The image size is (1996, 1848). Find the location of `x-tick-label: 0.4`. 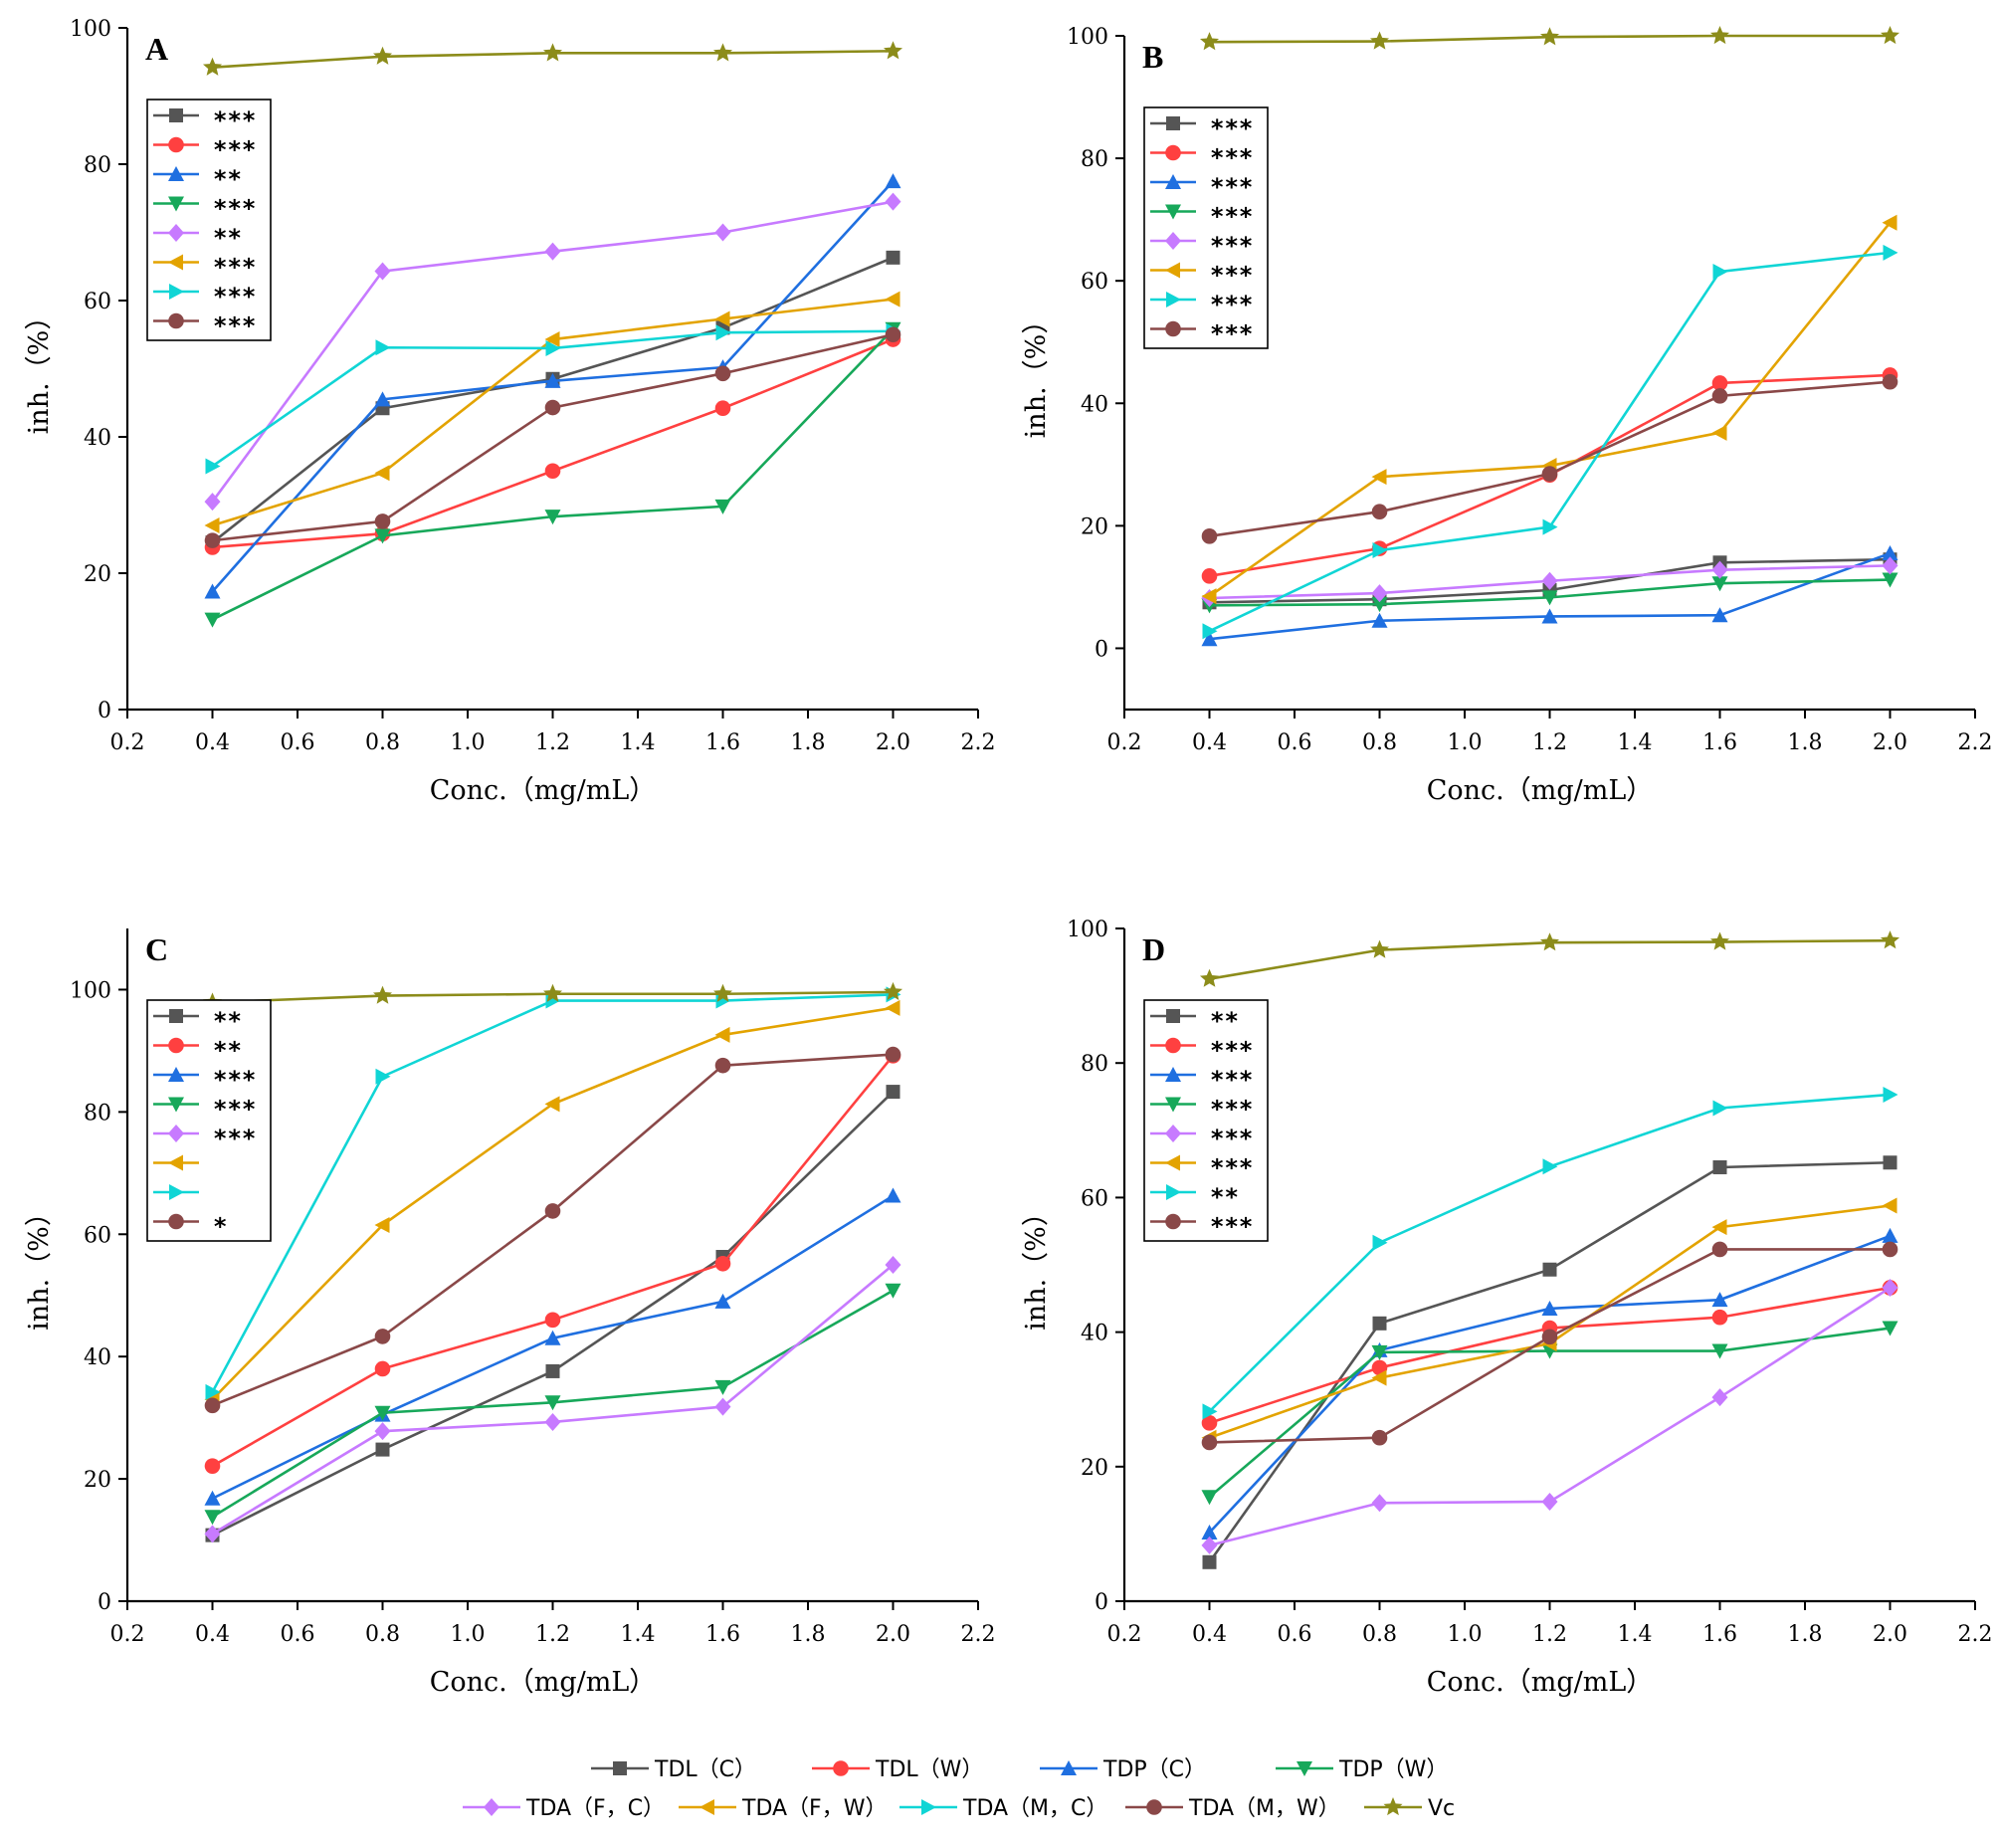

x-tick-label: 0.4 is located at coordinates (213, 742).